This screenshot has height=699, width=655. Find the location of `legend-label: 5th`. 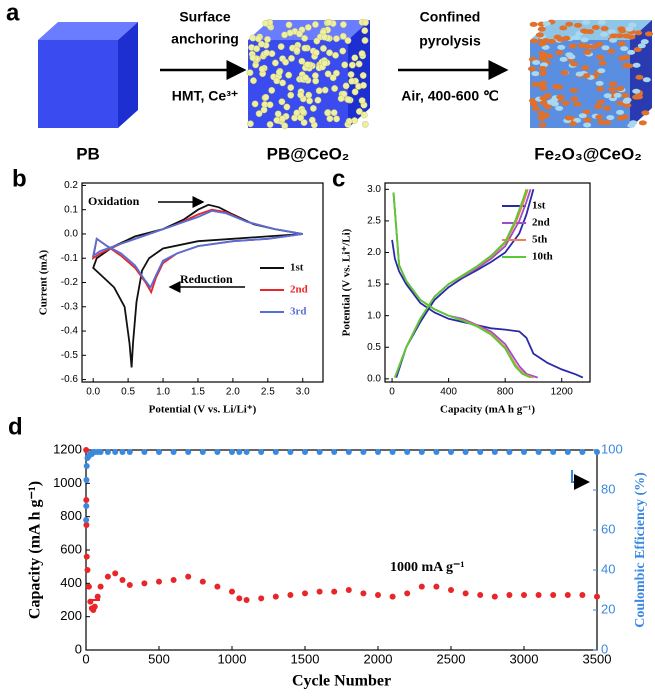

legend-label: 5th is located at coordinates (539, 240).